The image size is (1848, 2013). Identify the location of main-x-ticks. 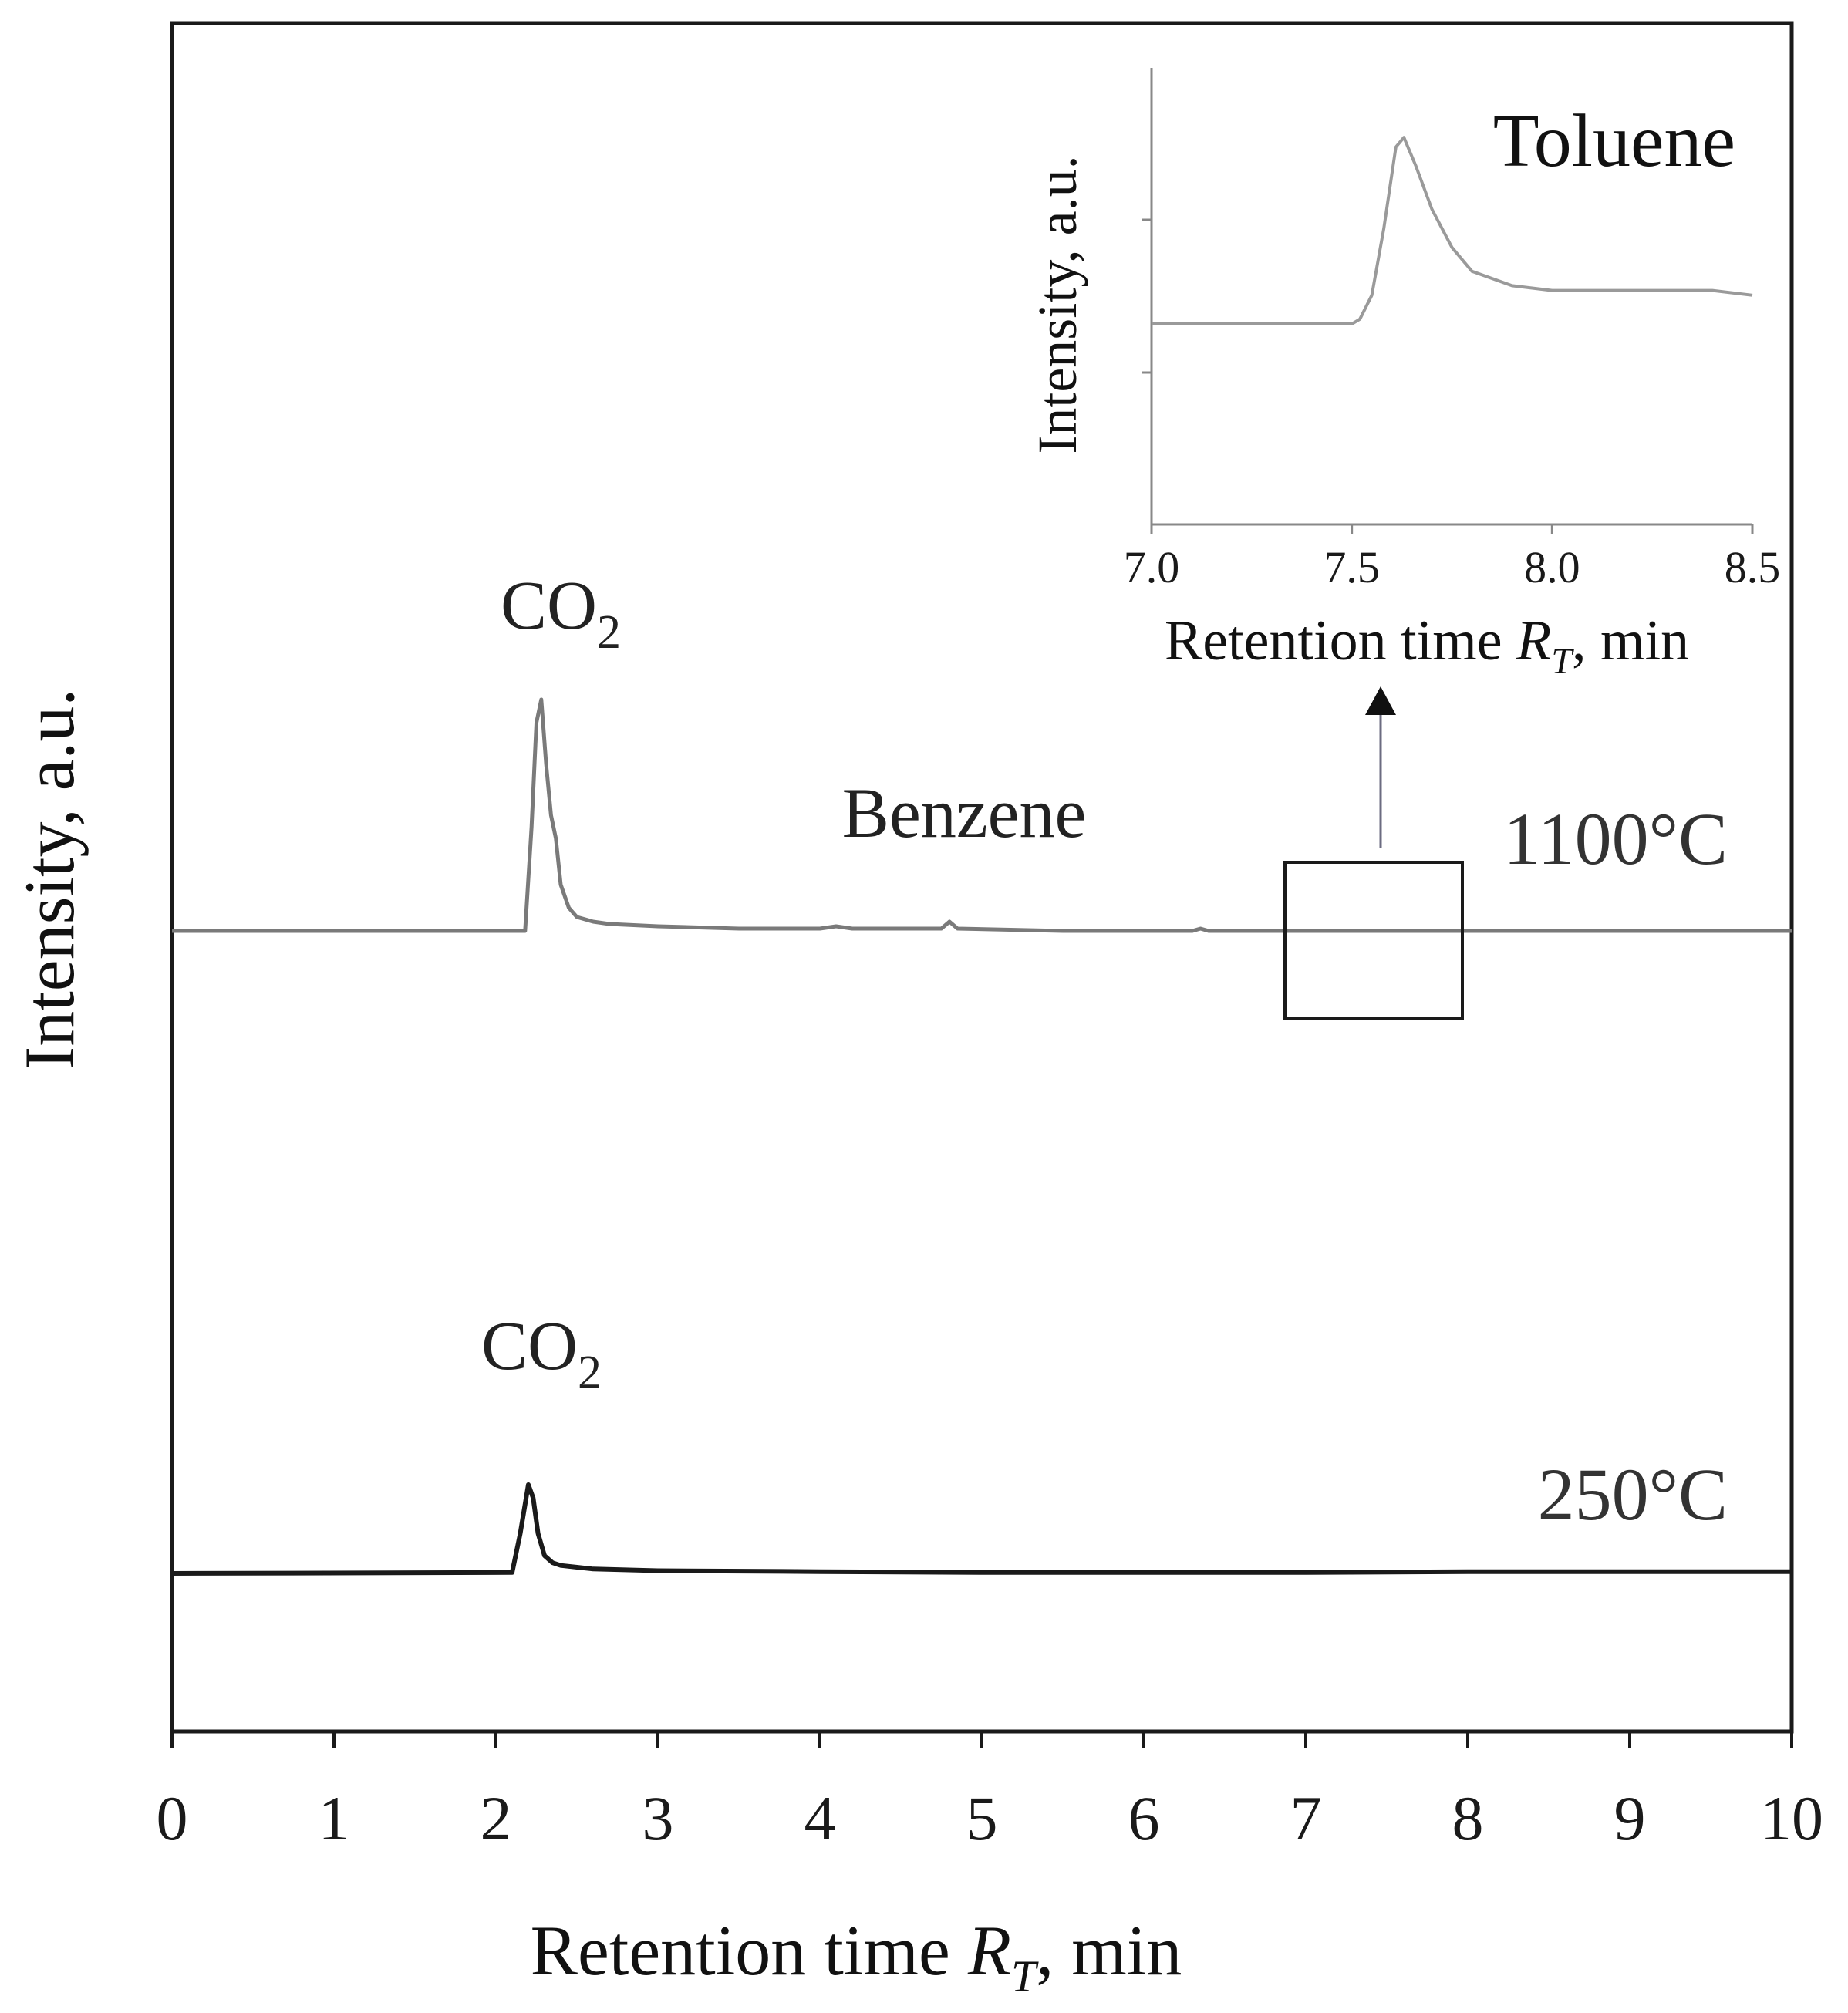
(981, 1739).